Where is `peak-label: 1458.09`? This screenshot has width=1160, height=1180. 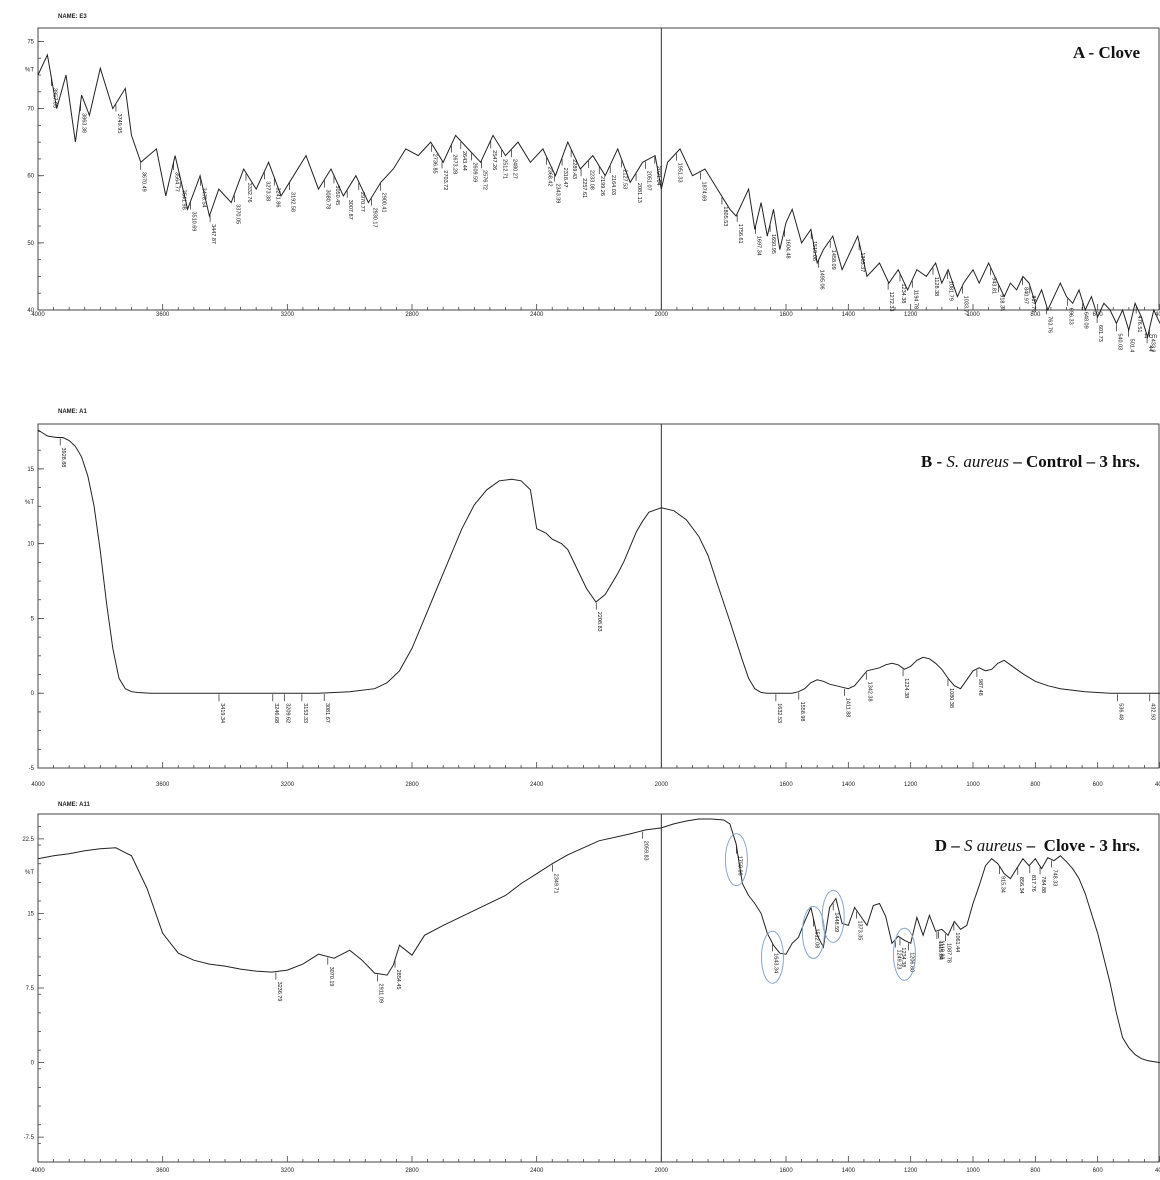 peak-label: 1458.09 is located at coordinates (833, 260).